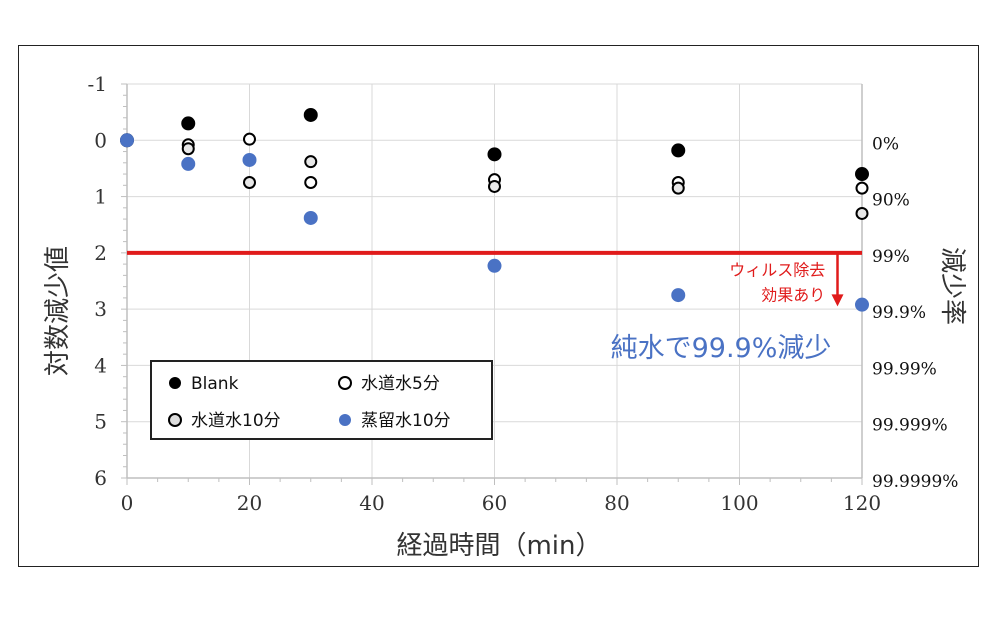 Image resolution: width=1000 pixels, height=625 pixels. Describe the element at coordinates (100, 253) in the screenshot. I see `y-tick-label: 2` at that location.